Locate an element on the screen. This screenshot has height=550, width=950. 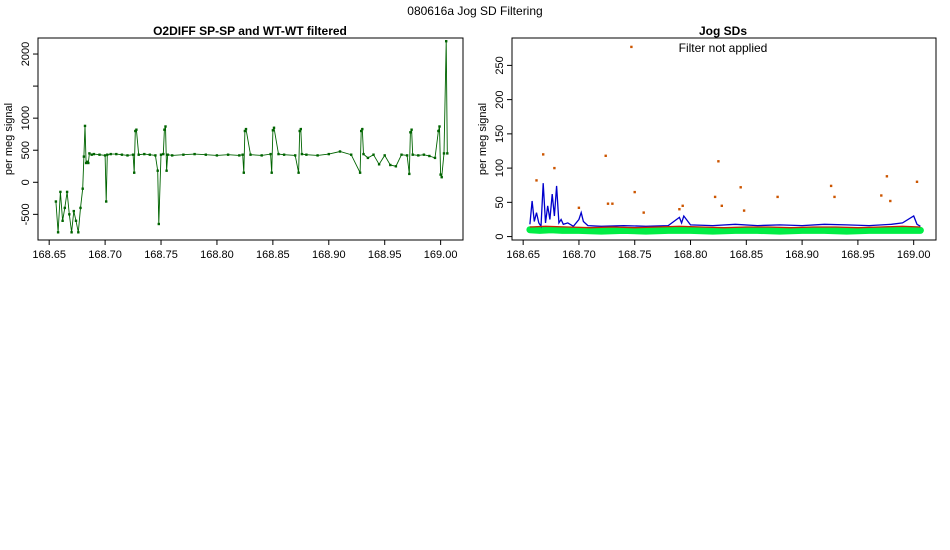
o2diff-y-axis: -500 0 500 1000 2000 is located at coordinates (29, 133).